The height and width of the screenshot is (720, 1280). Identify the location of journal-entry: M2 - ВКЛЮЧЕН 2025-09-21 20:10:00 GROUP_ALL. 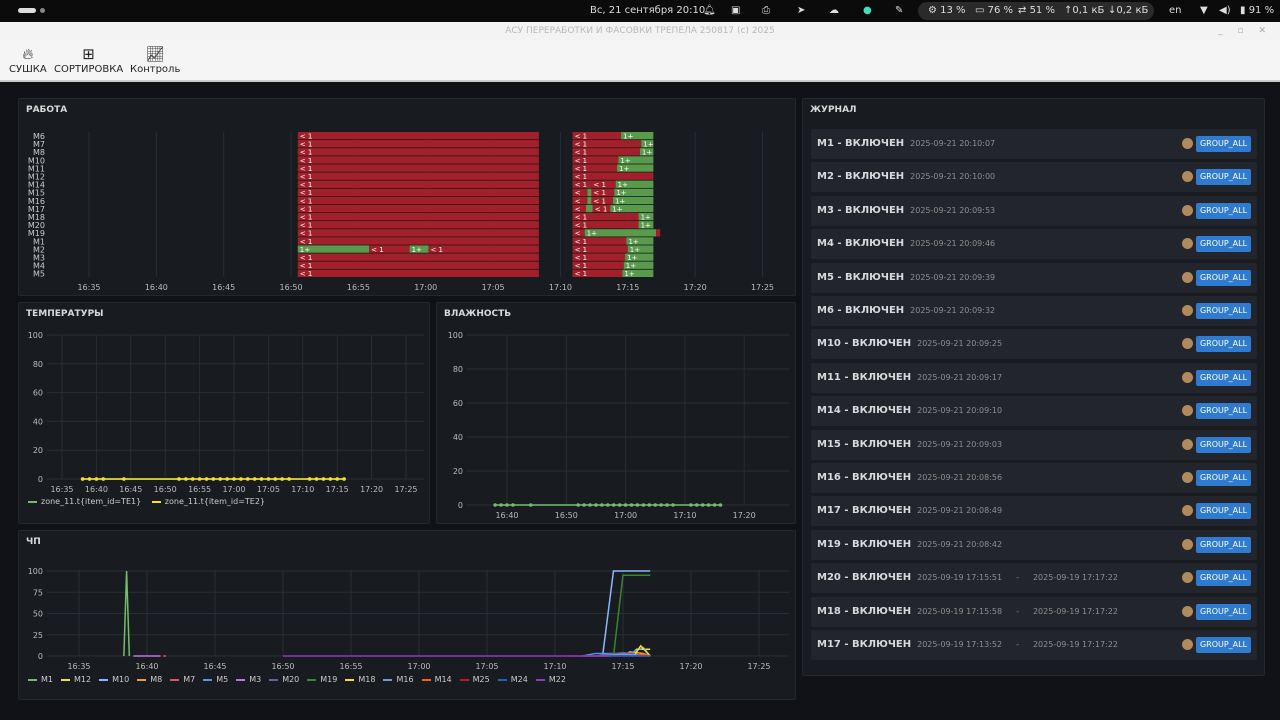
(1034, 177).